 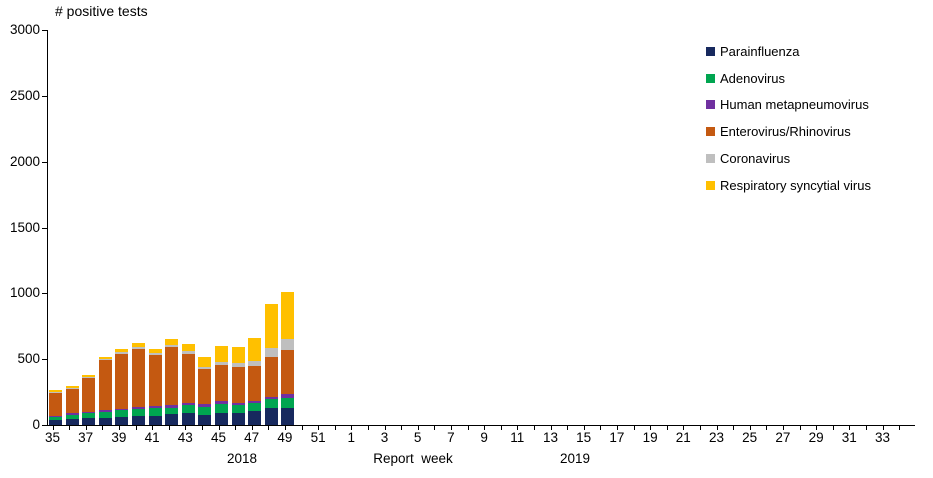 What do you see at coordinates (28, 359) in the screenshot?
I see `y-tick-label: 500` at bounding box center [28, 359].